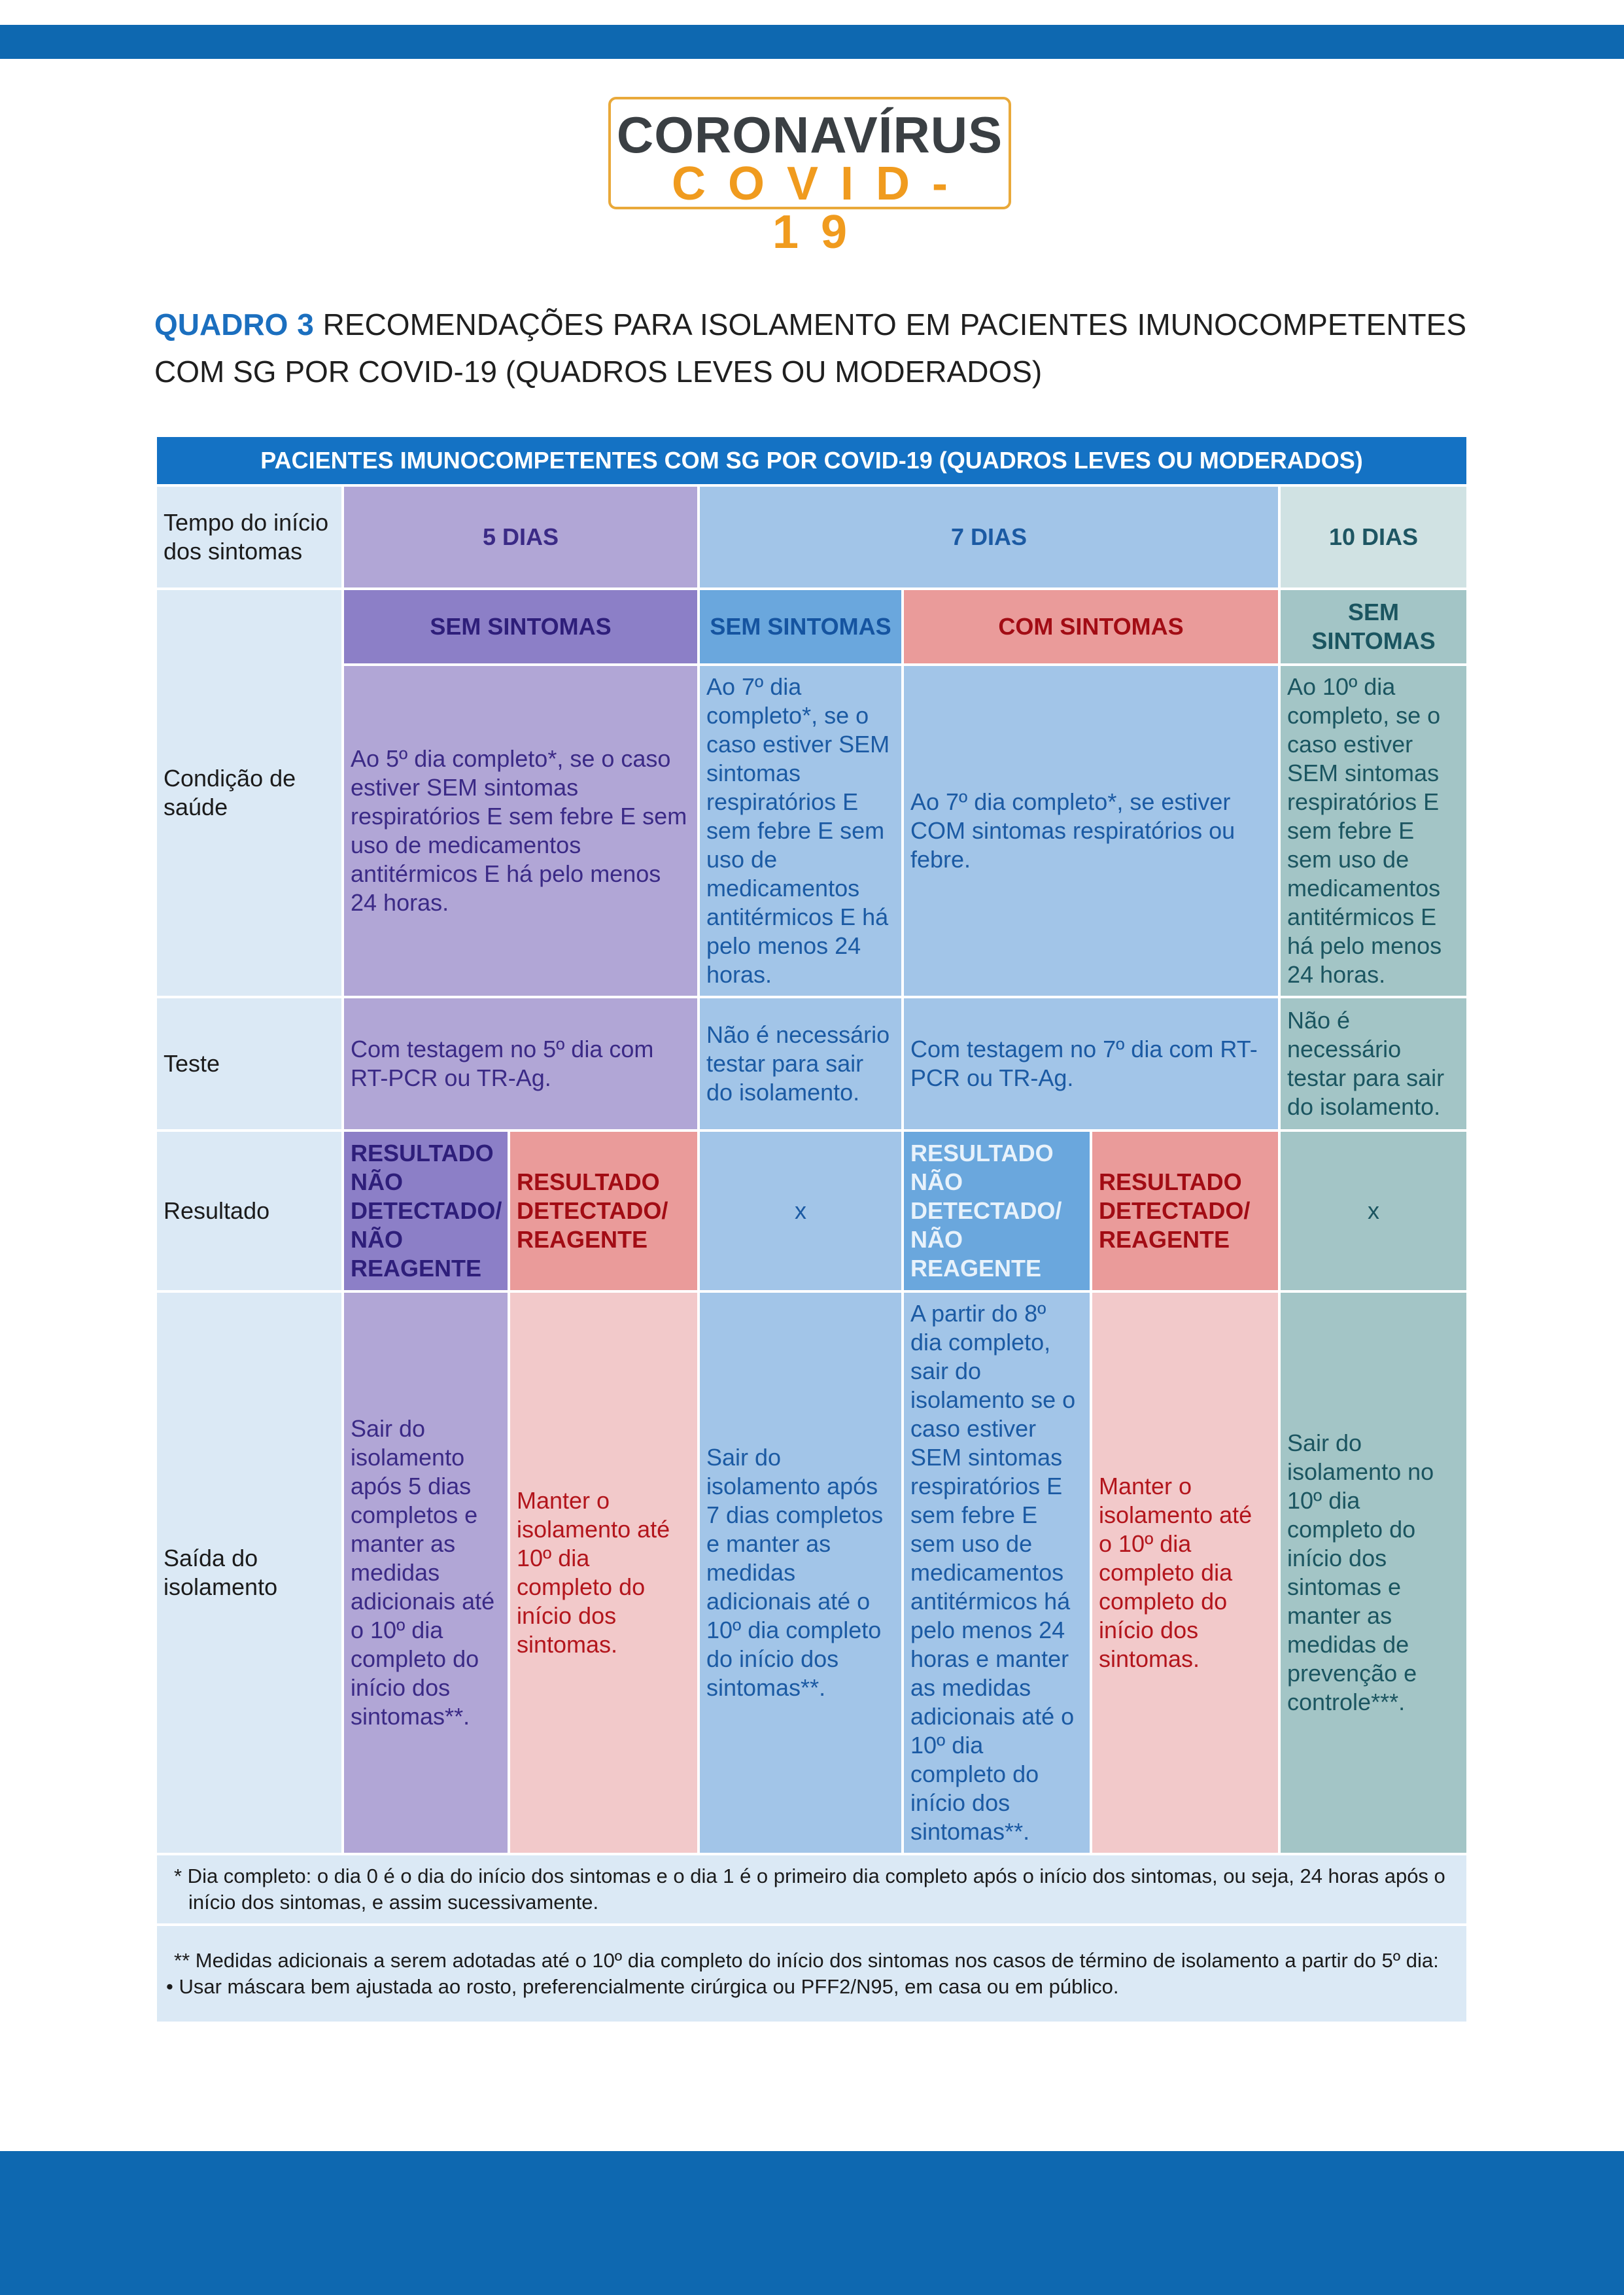 Image resolution: width=1624 pixels, height=2295 pixels. Describe the element at coordinates (249, 792) in the screenshot. I see `row-label-condicao: Condição de saúde` at that location.